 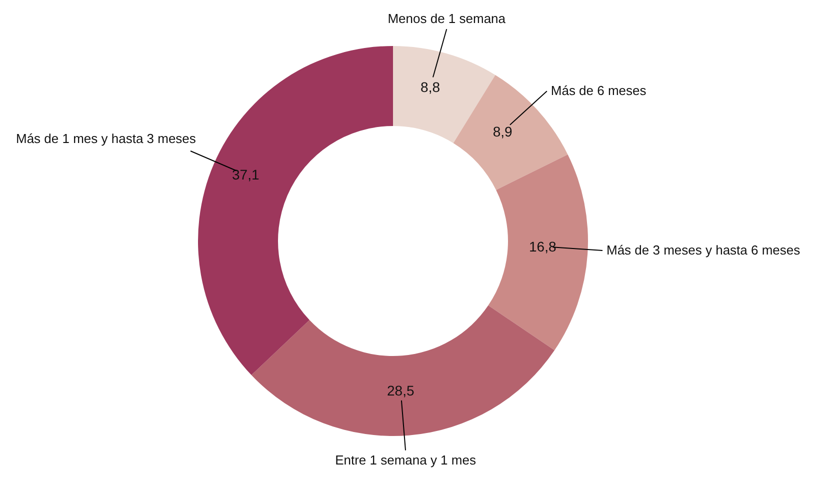 I want to click on slice-label: Menos de 1 semana, so click(x=447, y=18).